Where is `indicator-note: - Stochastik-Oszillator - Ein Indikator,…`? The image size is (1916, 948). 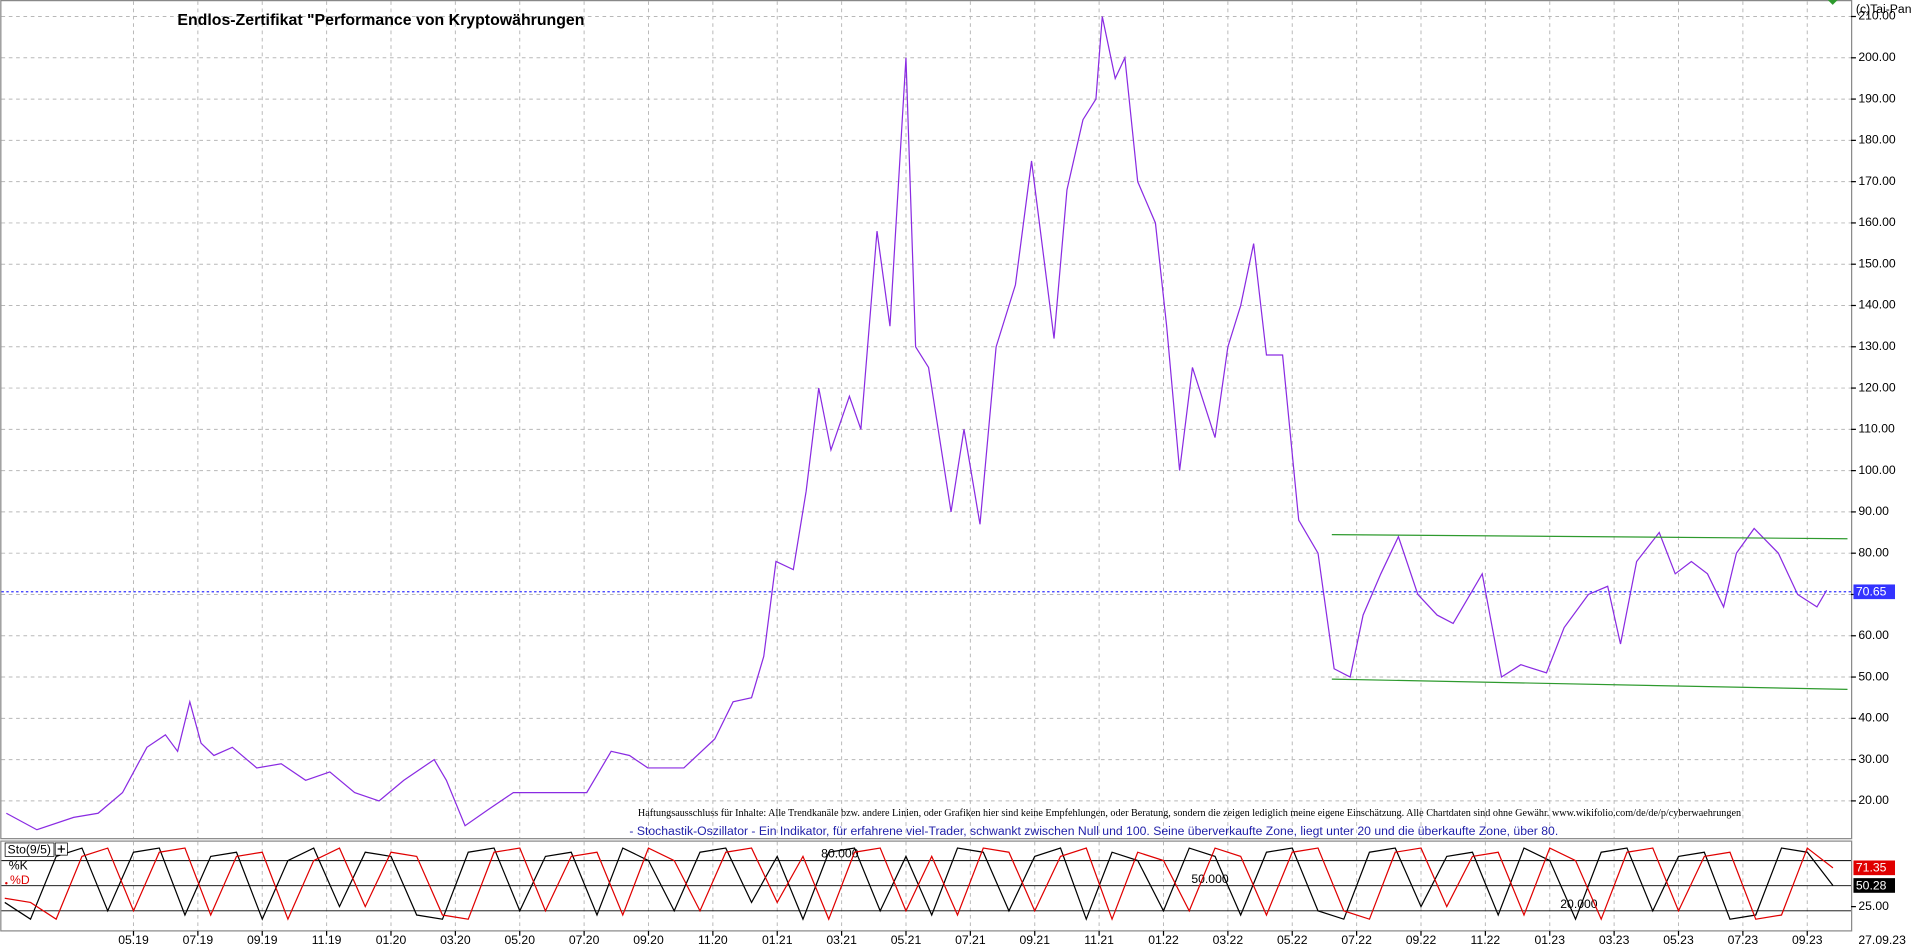
indicator-note: - Stochastik-Oszillator - Ein Indikator,… is located at coordinates (1093, 831).